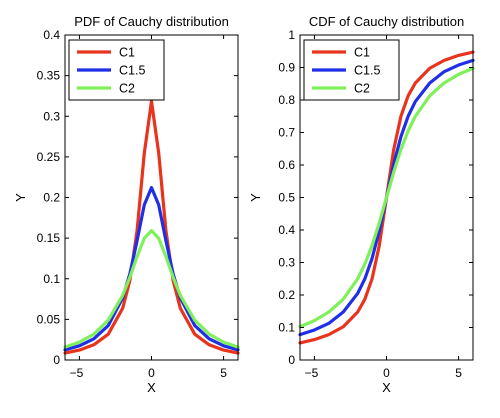 The image size is (500, 418). Describe the element at coordinates (49, 157) in the screenshot. I see `y-tick-label: 0.25` at that location.